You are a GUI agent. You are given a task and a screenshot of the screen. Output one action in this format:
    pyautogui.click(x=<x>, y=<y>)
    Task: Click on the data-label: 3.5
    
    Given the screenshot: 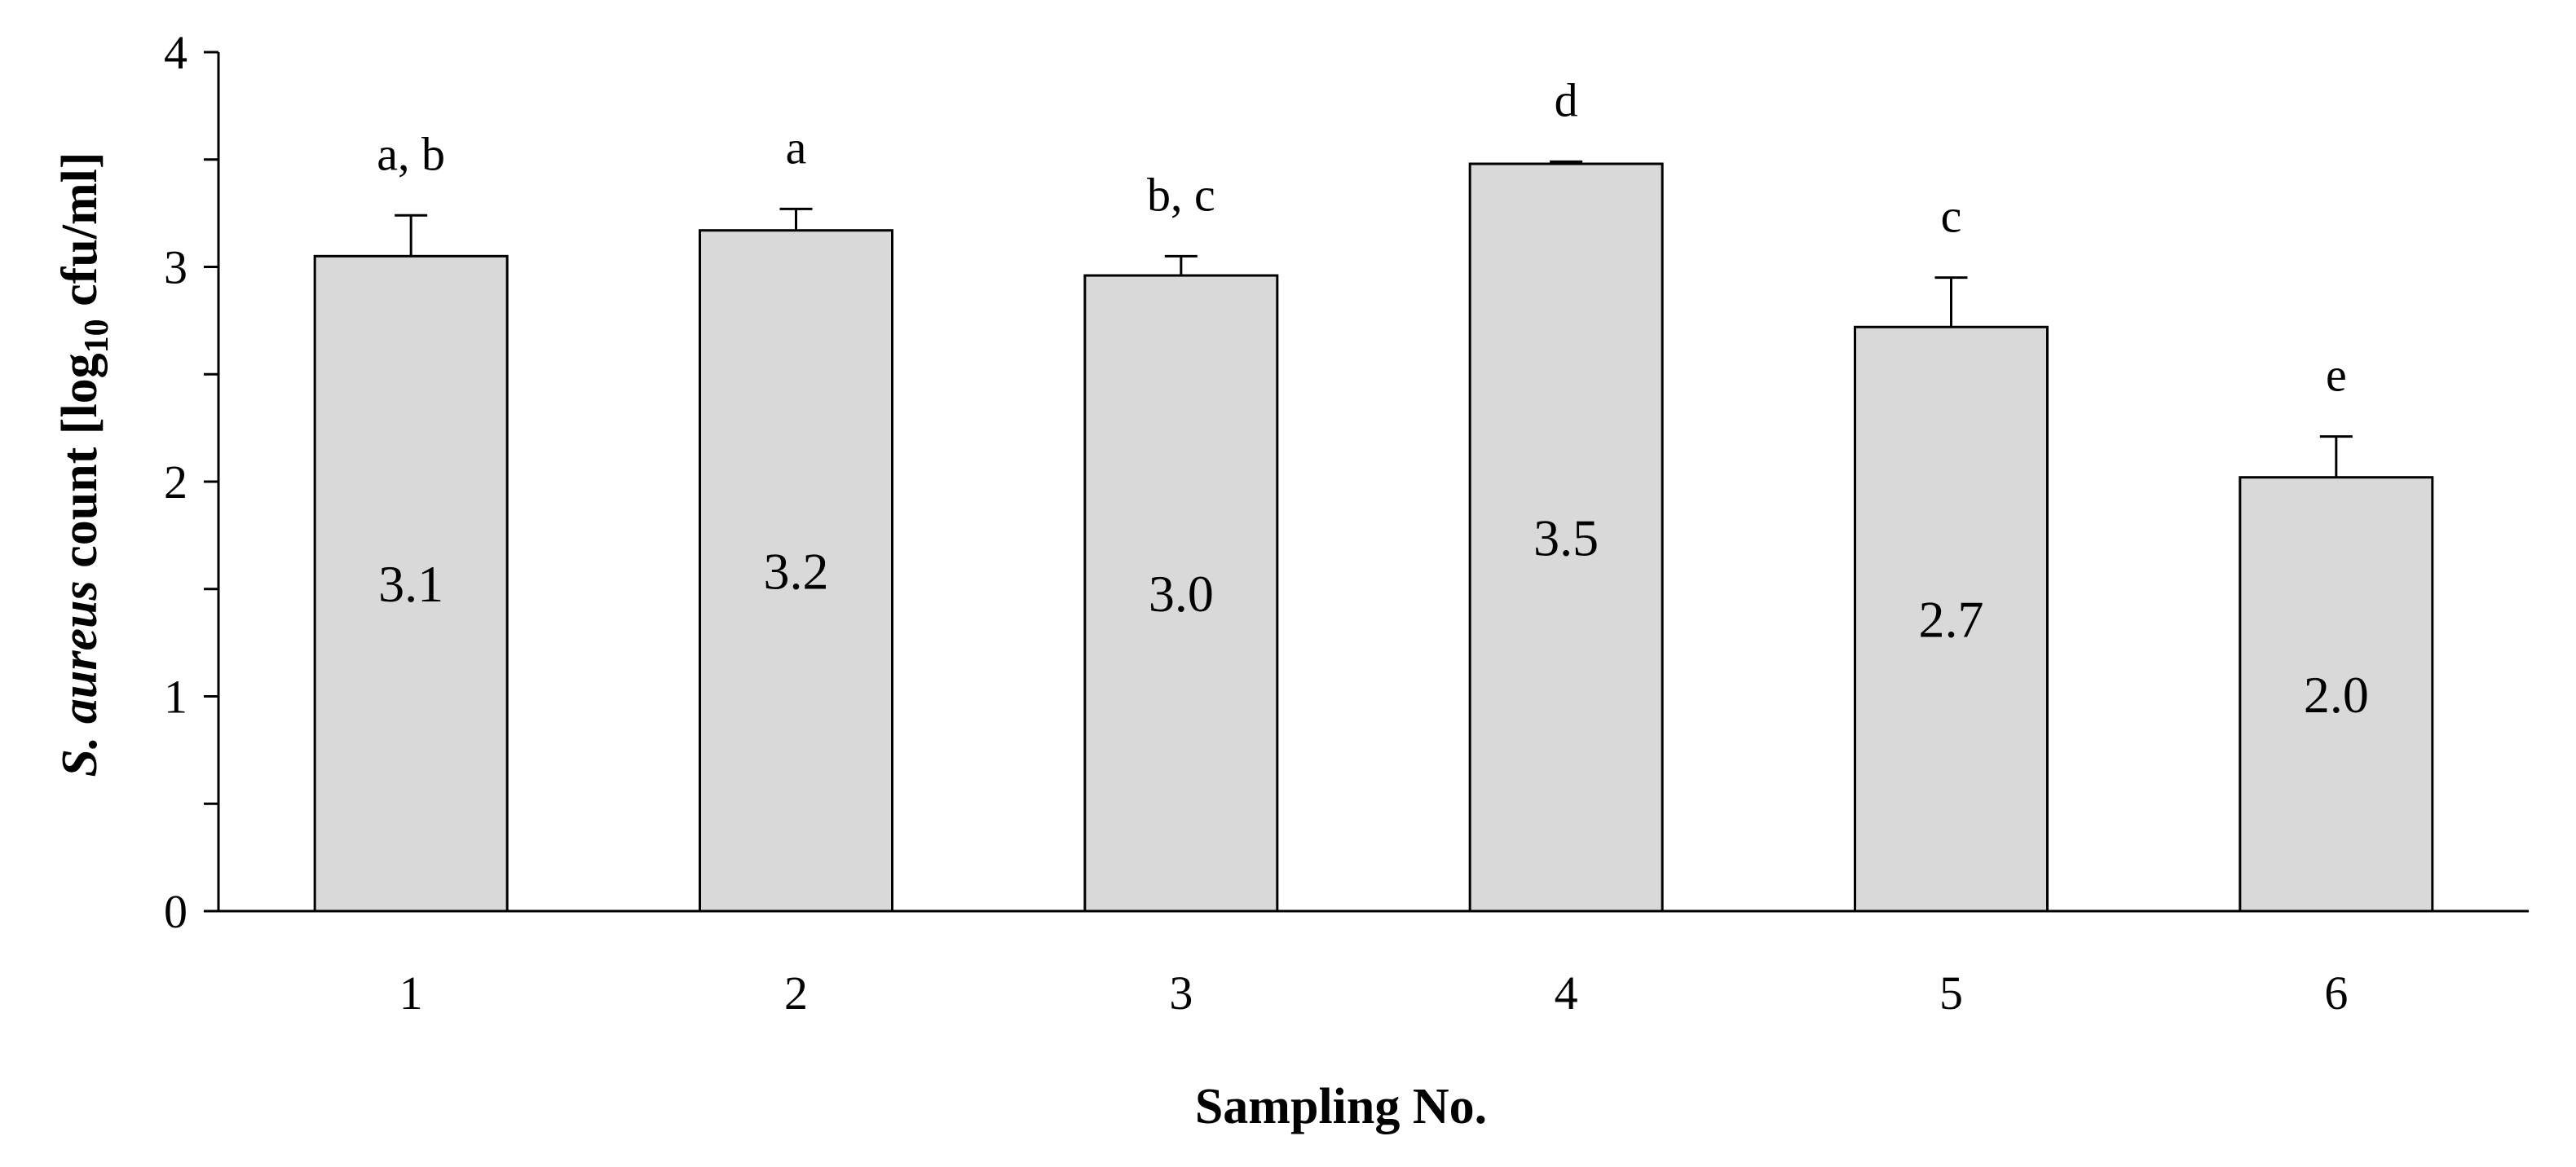 What is the action you would take?
    pyautogui.click(x=1566, y=538)
    